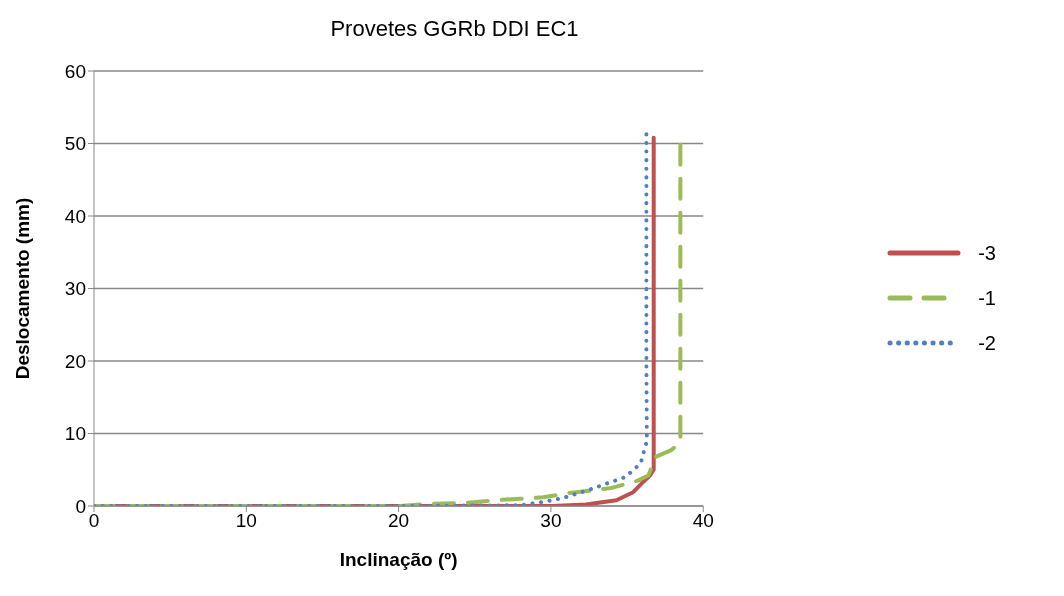  I want to click on x-tick-label: 30, so click(551, 521).